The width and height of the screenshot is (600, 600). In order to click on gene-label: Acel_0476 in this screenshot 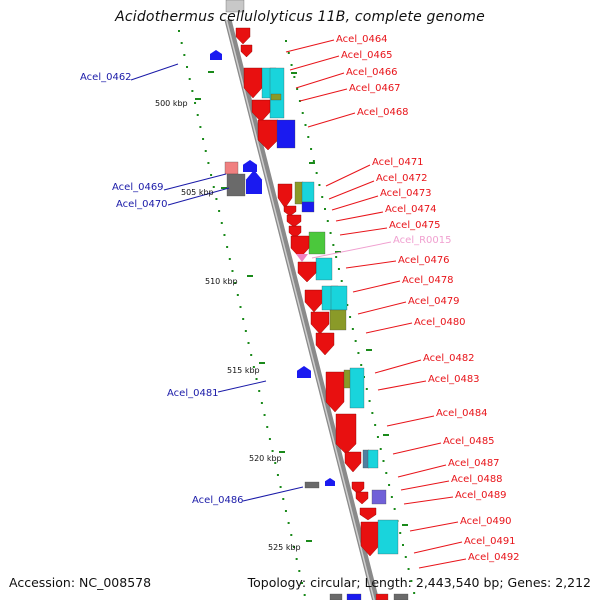, I will do `click(424, 260)`.